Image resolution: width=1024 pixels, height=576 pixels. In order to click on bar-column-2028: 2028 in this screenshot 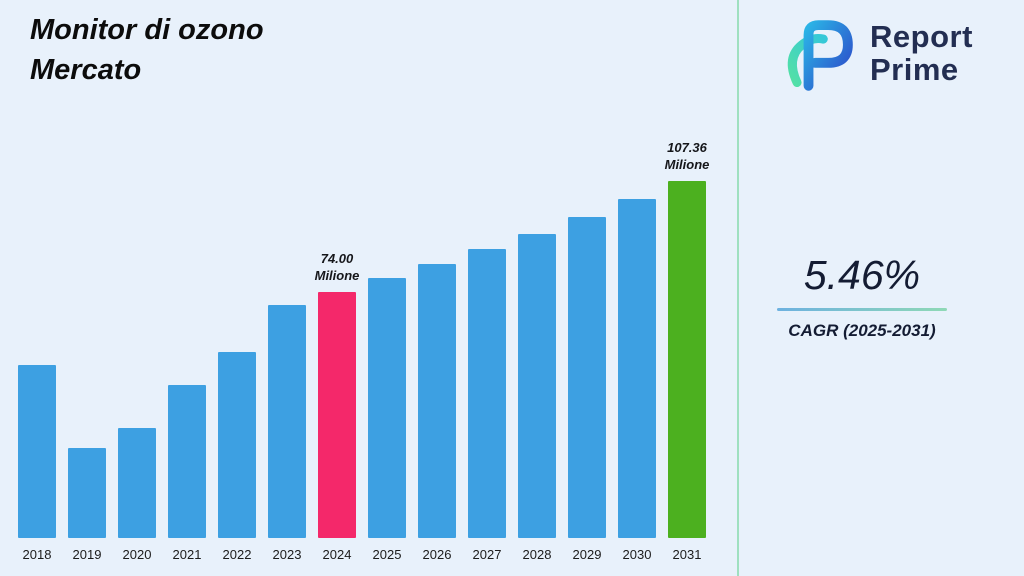, I will do `click(537, 398)`.